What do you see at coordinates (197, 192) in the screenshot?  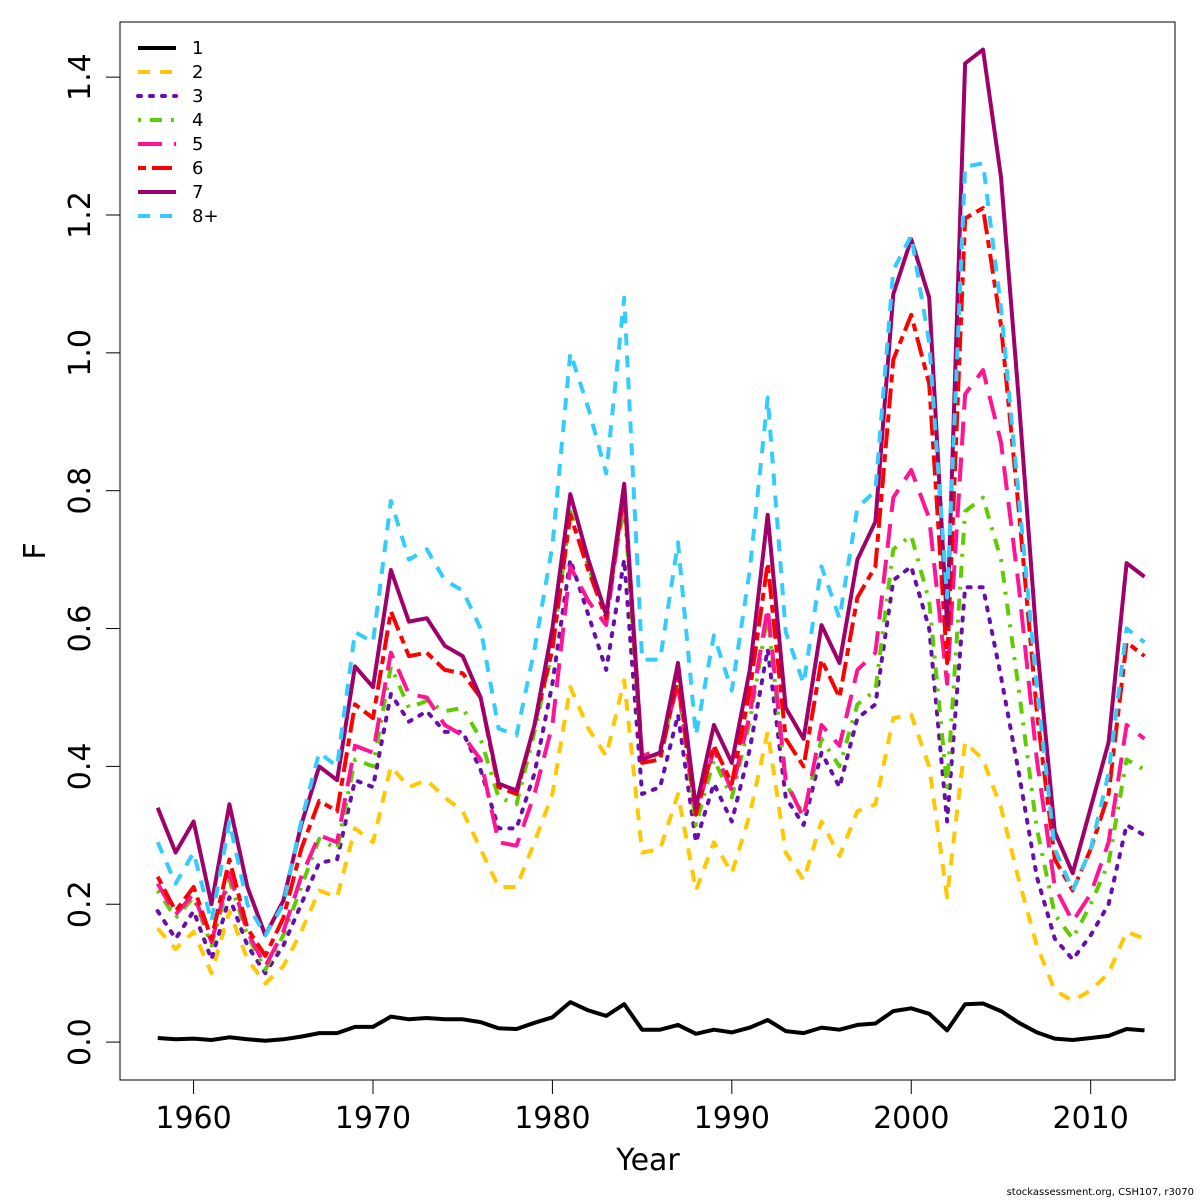 I see `legend-label: 7` at bounding box center [197, 192].